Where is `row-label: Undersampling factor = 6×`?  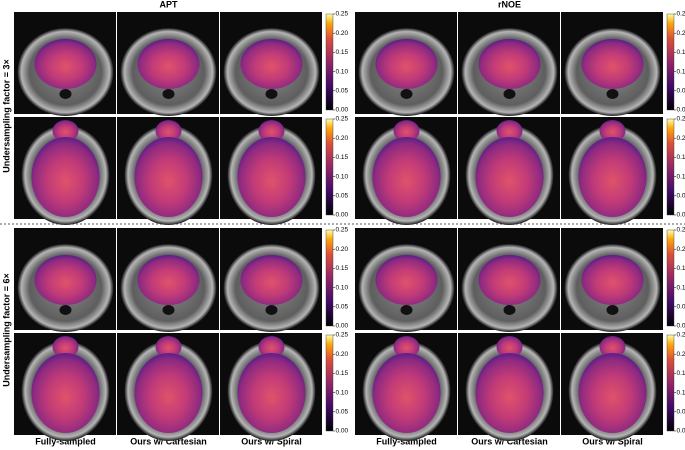
row-label: Undersampling factor = 6× is located at coordinates (6, 330).